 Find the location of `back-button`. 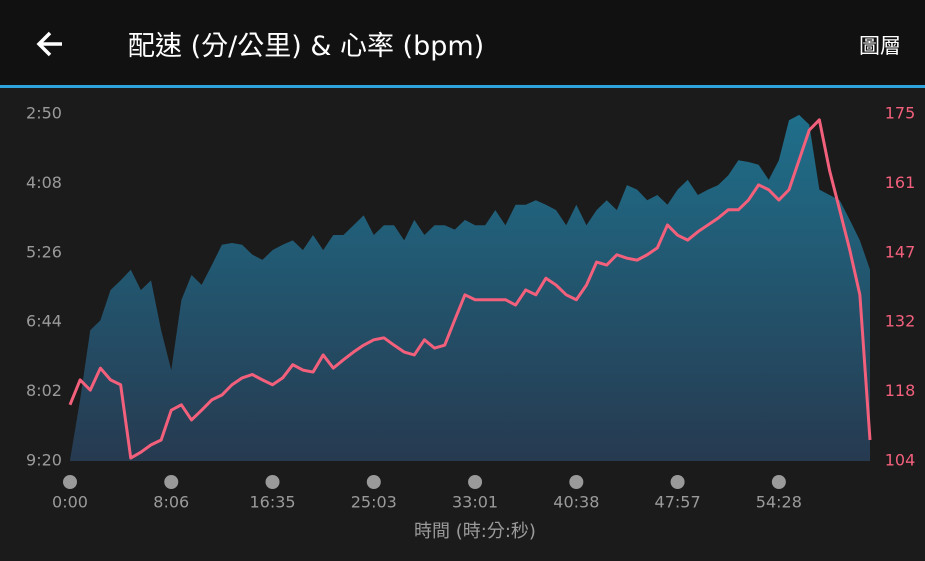

back-button is located at coordinates (50, 44).